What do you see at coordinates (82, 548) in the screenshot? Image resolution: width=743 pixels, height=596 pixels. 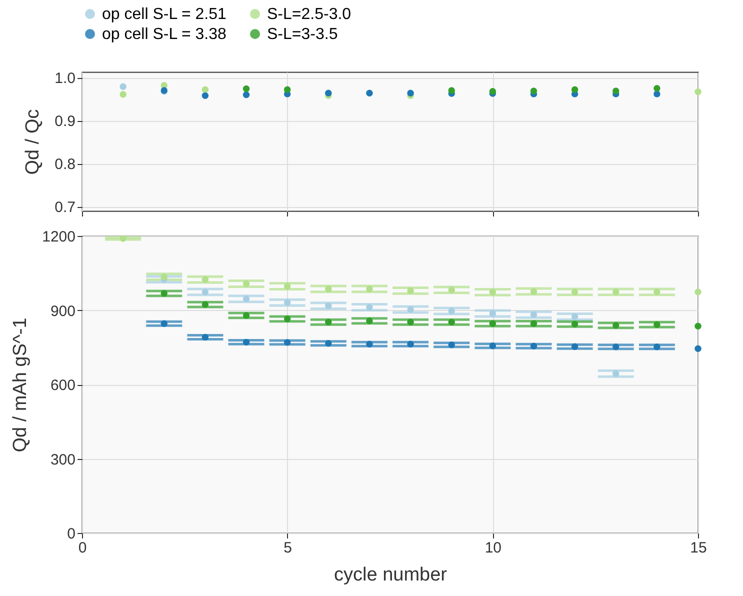 I see `x-tick-label: 0` at bounding box center [82, 548].